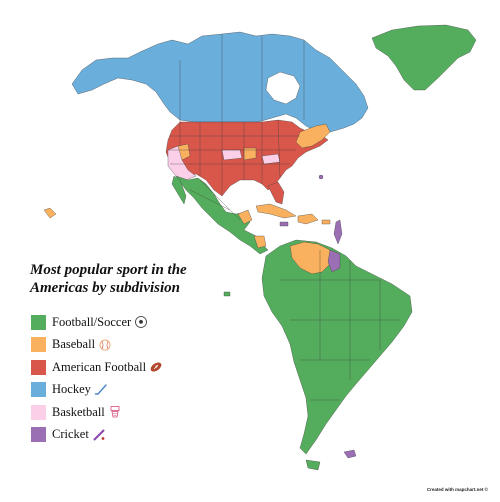 This screenshot has width=500, height=502. What do you see at coordinates (156, 367) in the screenshot?
I see `american-football-icon` at bounding box center [156, 367].